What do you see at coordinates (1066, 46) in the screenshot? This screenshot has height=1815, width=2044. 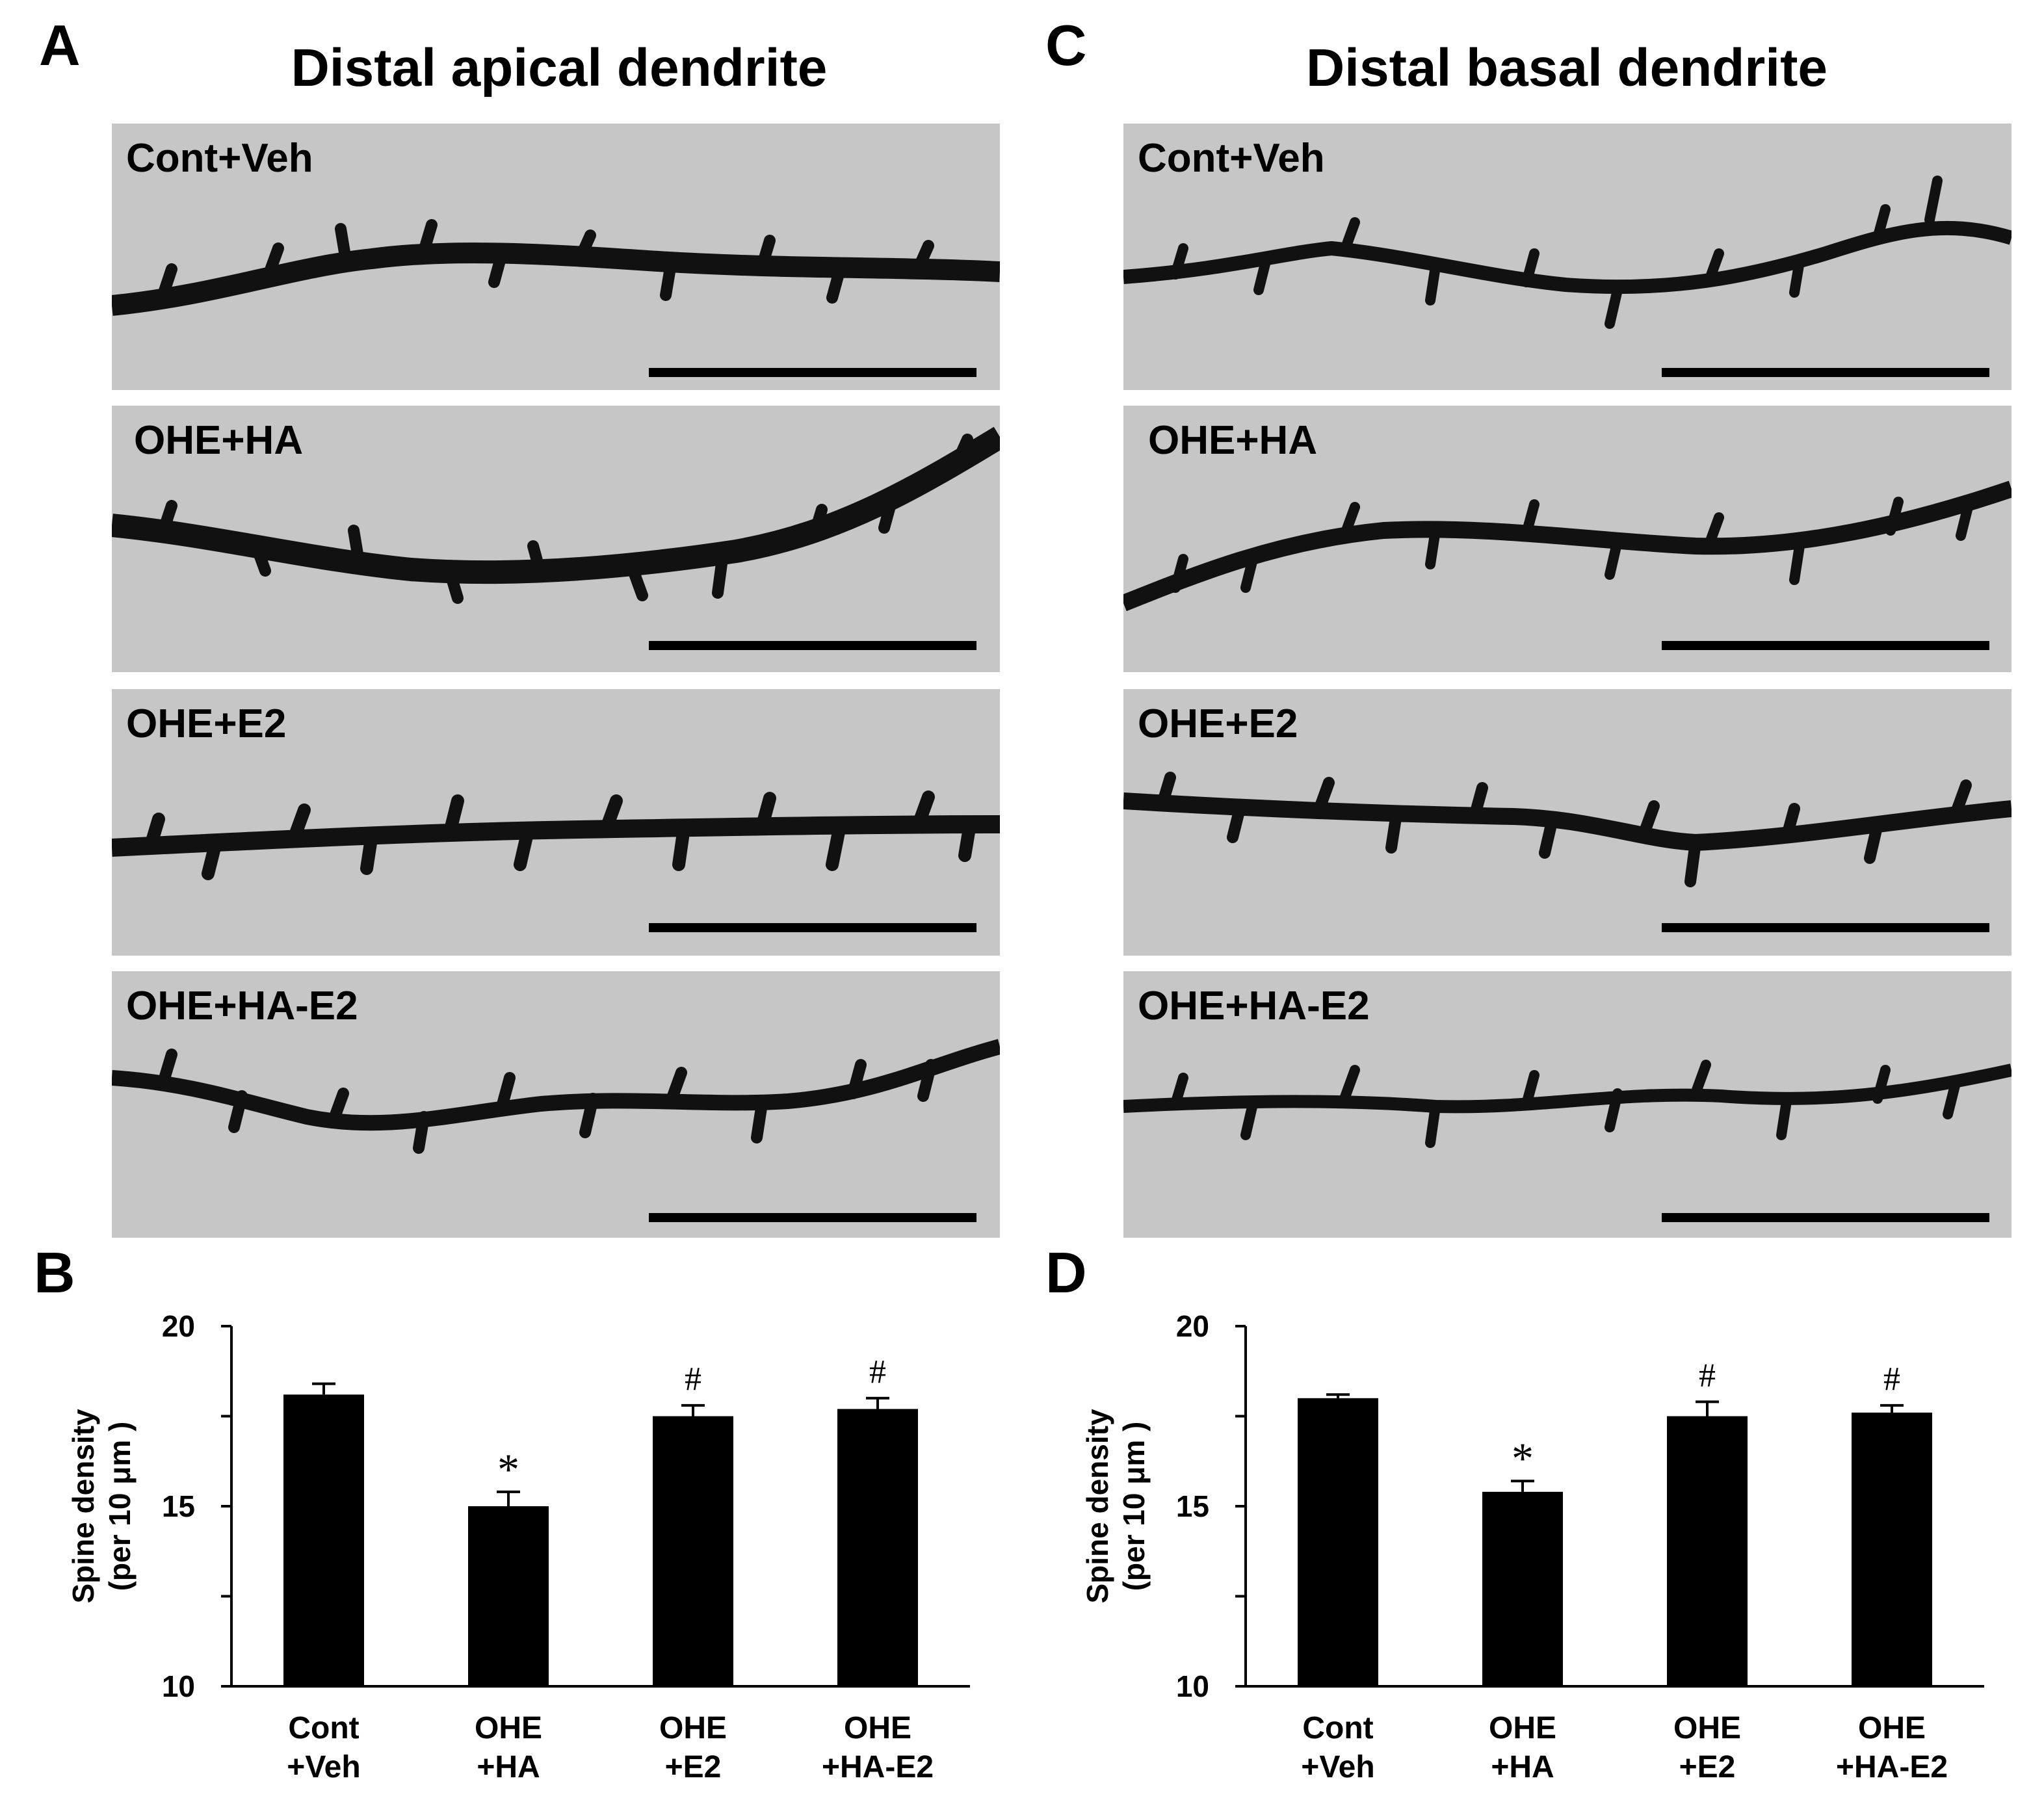 I see `panel-letter-c: C` at bounding box center [1066, 46].